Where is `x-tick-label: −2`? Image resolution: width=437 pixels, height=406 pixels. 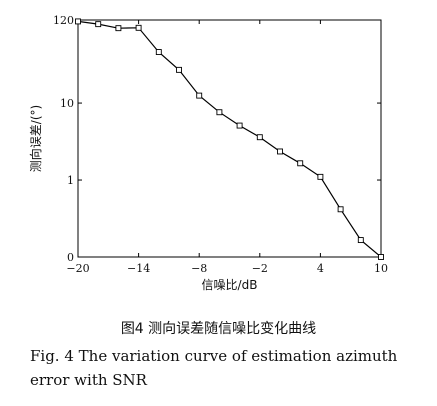
x-tick-label: −2 is located at coordinates (260, 268).